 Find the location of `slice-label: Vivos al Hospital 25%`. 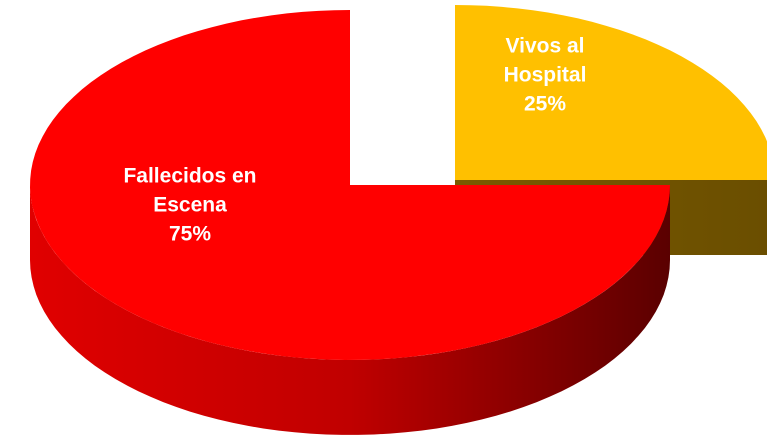

slice-label: Vivos al Hospital 25% is located at coordinates (545, 75).